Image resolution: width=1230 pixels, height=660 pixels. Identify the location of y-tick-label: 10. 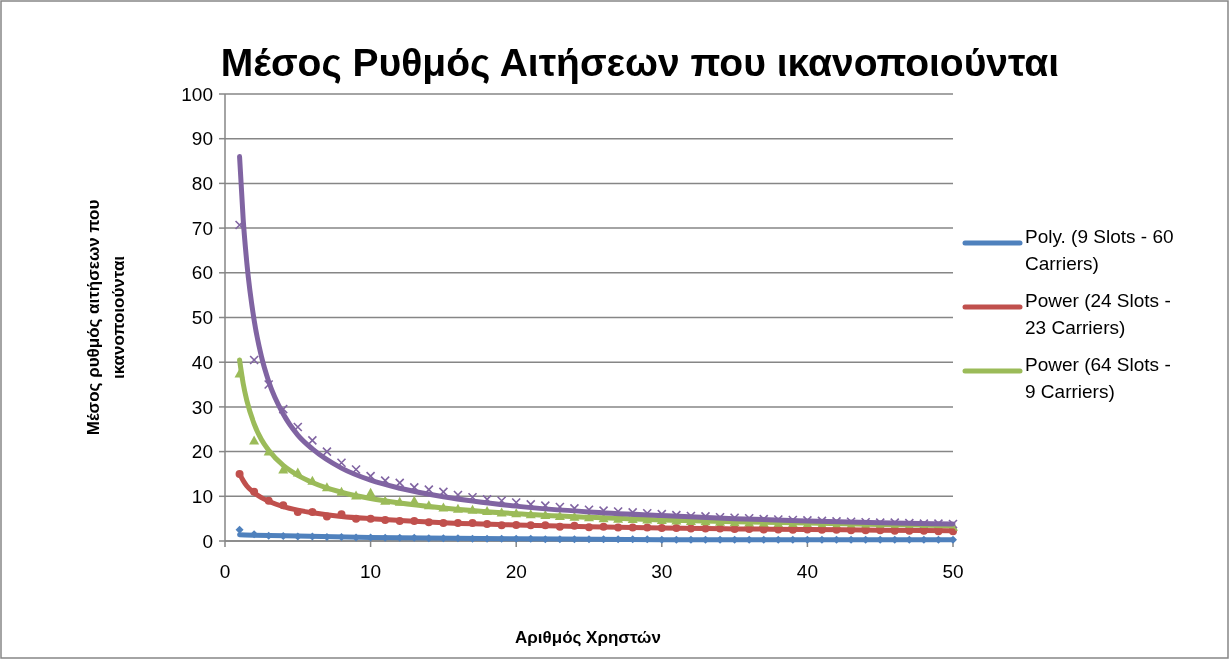
(202, 496).